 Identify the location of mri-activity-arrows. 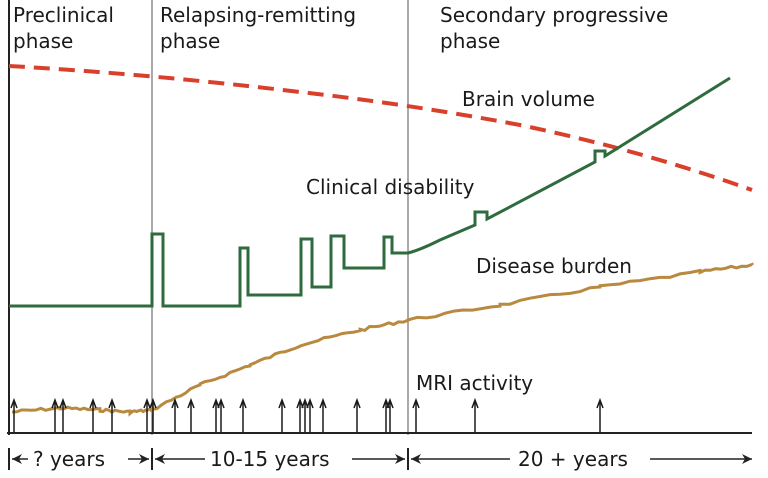
(307, 414).